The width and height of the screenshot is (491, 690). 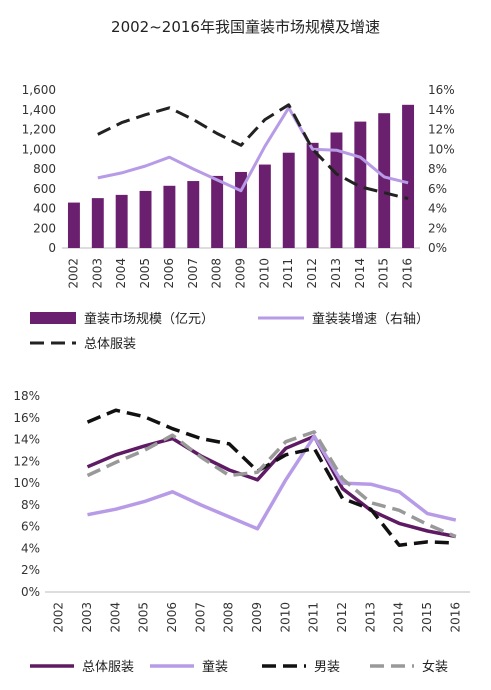 What do you see at coordinates (44, 209) in the screenshot?
I see `left-axis-tick: 400` at bounding box center [44, 209].